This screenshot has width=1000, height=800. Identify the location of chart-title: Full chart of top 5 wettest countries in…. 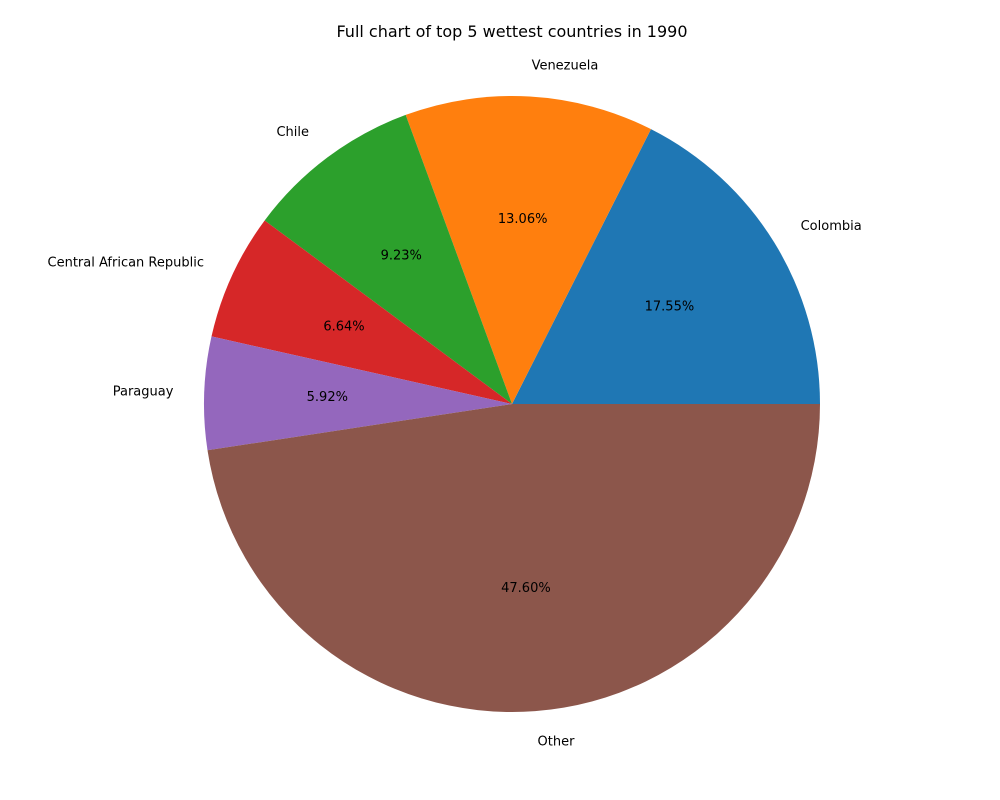
(511, 31).